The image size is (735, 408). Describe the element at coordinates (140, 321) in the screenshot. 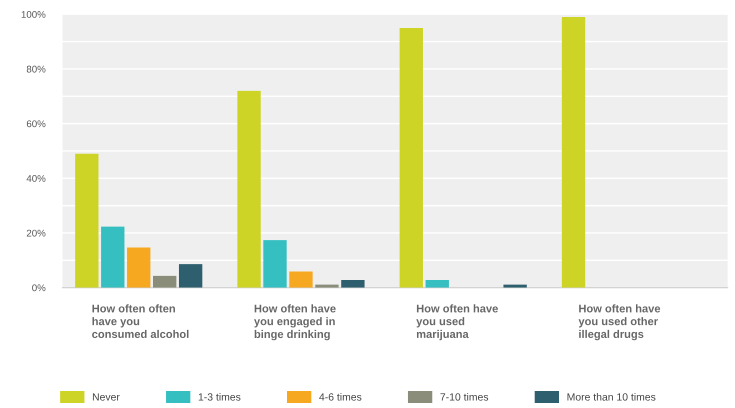

I see `x-tick-label: How often often have you consumed alcohol` at that location.